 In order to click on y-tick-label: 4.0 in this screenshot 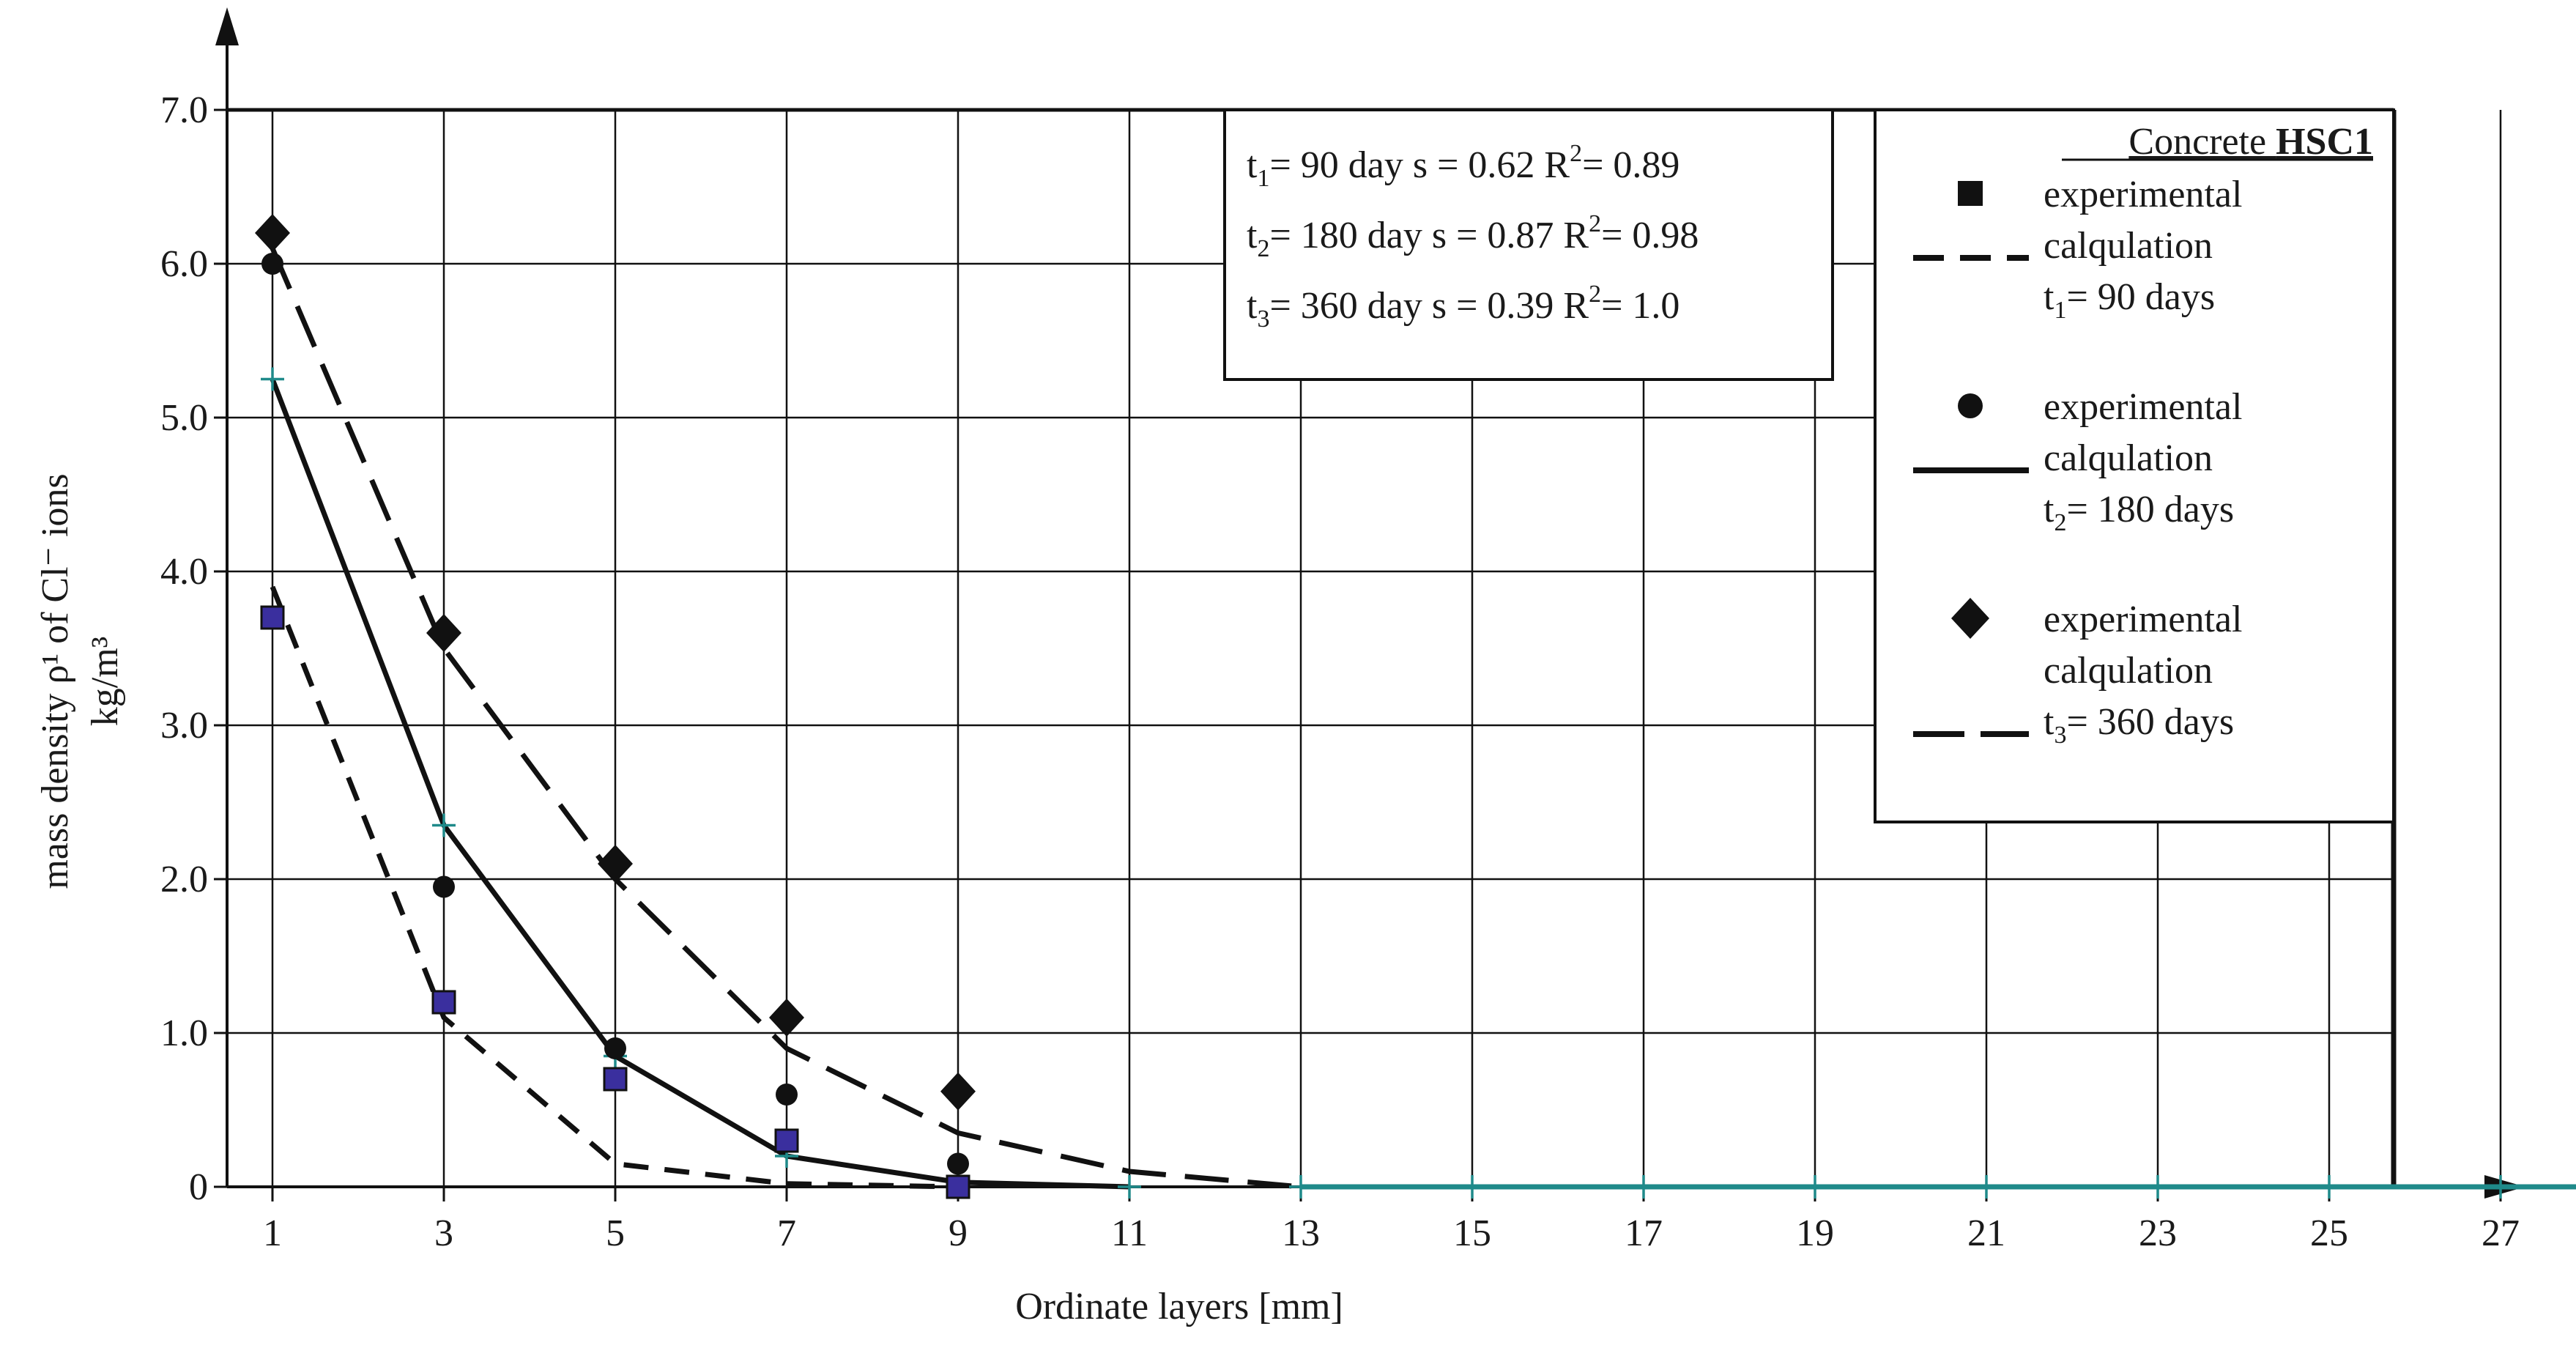, I will do `click(184, 572)`.